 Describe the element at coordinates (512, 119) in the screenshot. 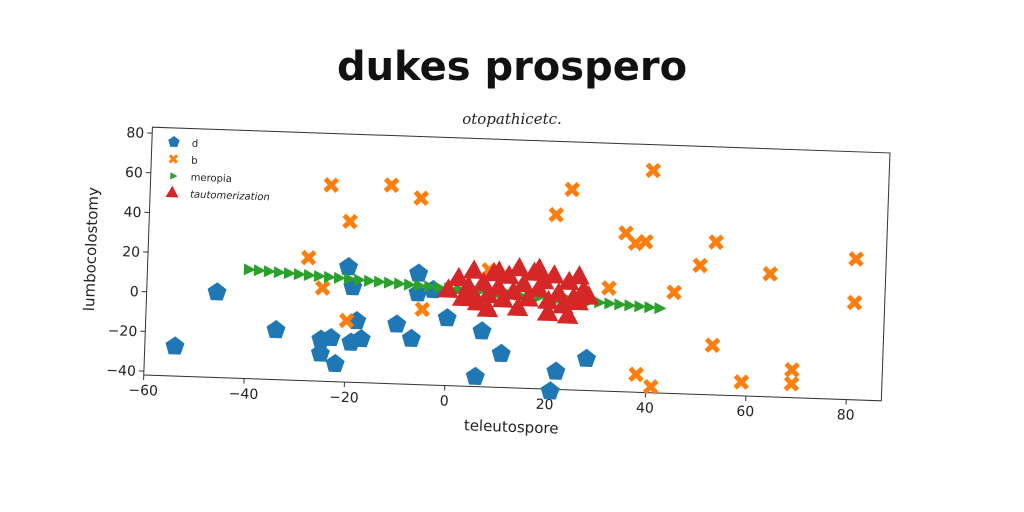

I see `chart-subtitle: otopathicetc.` at that location.